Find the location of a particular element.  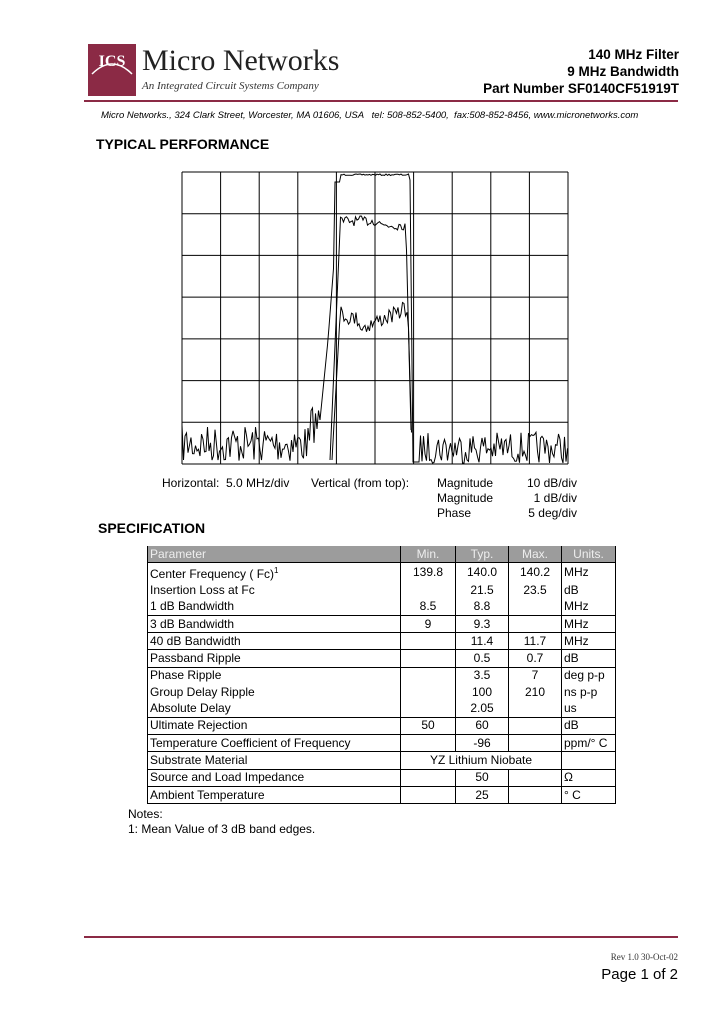

max-cell: 140.2 is located at coordinates (535, 572).